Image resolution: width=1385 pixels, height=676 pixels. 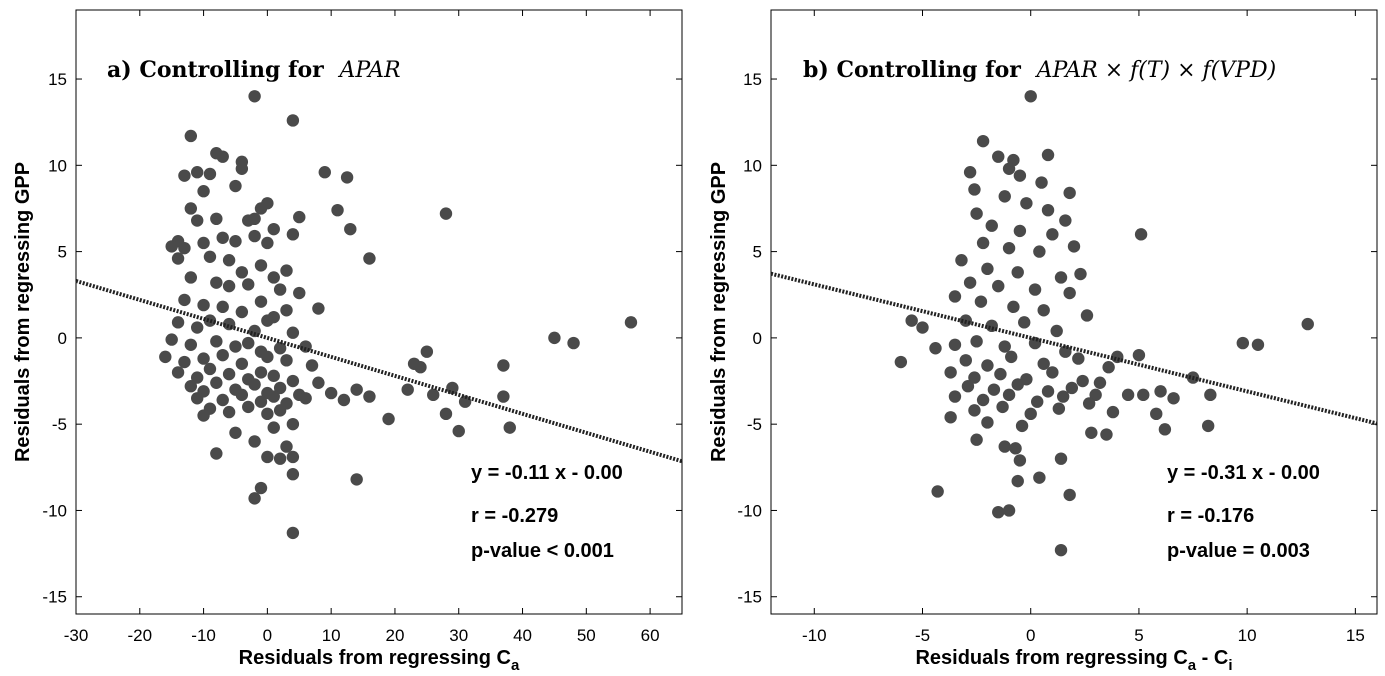 What do you see at coordinates (1238, 551) in the screenshot?
I see `stat-pvalue-b: p-value = 0.003` at bounding box center [1238, 551].